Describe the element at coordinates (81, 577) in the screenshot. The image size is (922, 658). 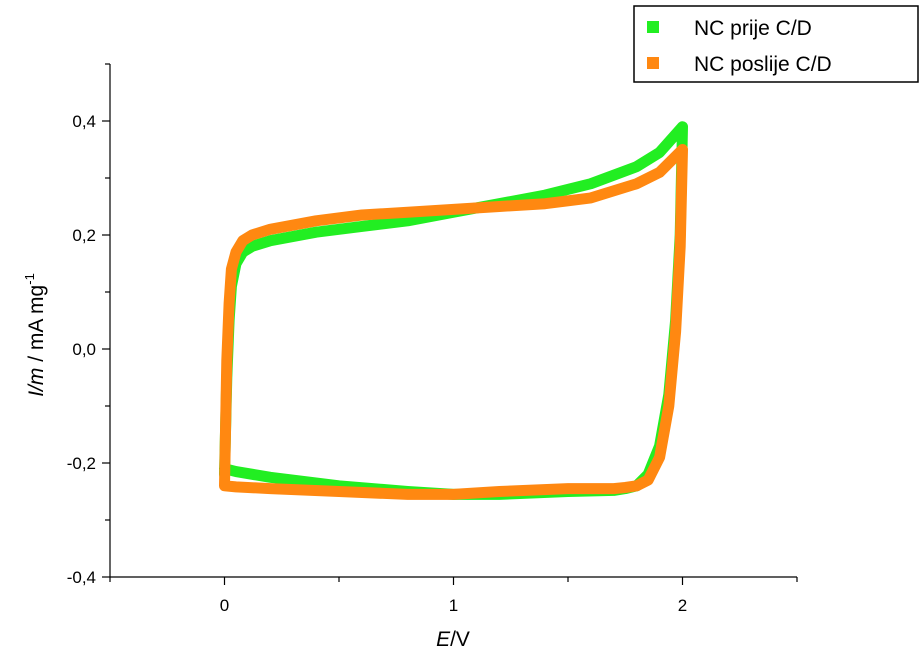
I see `y-tick-label-0: -0,4` at that location.